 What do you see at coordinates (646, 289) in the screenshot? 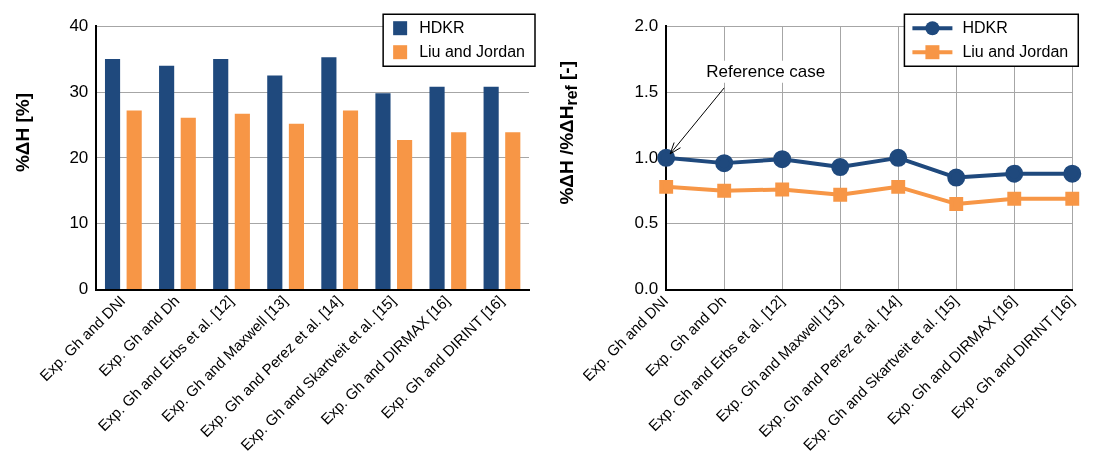
I see `y-tick-label: 0.0` at bounding box center [646, 289].